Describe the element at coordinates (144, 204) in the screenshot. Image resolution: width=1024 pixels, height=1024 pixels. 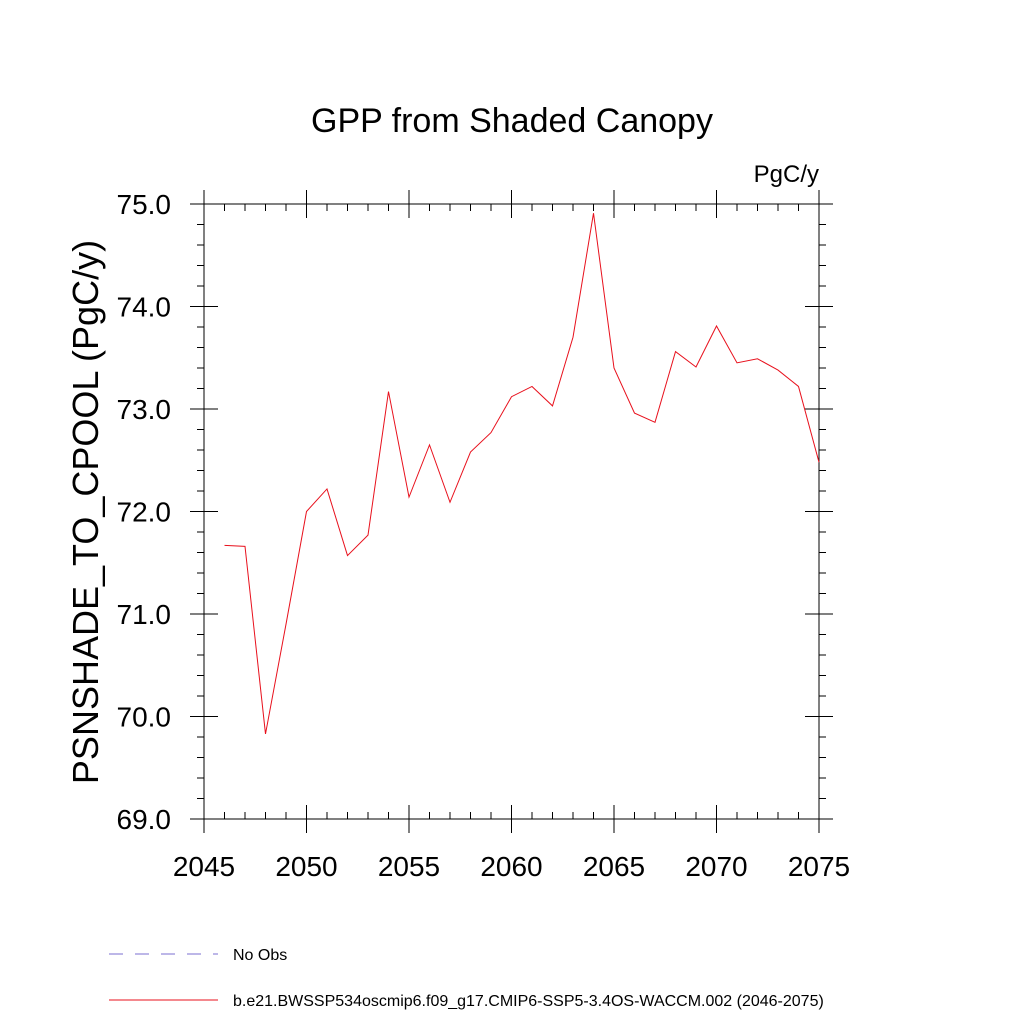
I see `y-tick-label: 75.0` at that location.